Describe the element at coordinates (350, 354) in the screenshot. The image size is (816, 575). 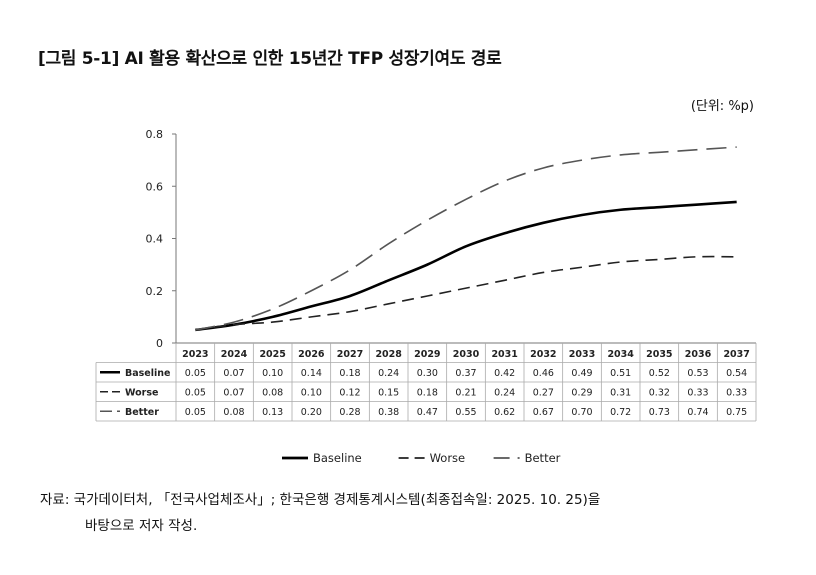
I see `table-year-label: 2027` at that location.